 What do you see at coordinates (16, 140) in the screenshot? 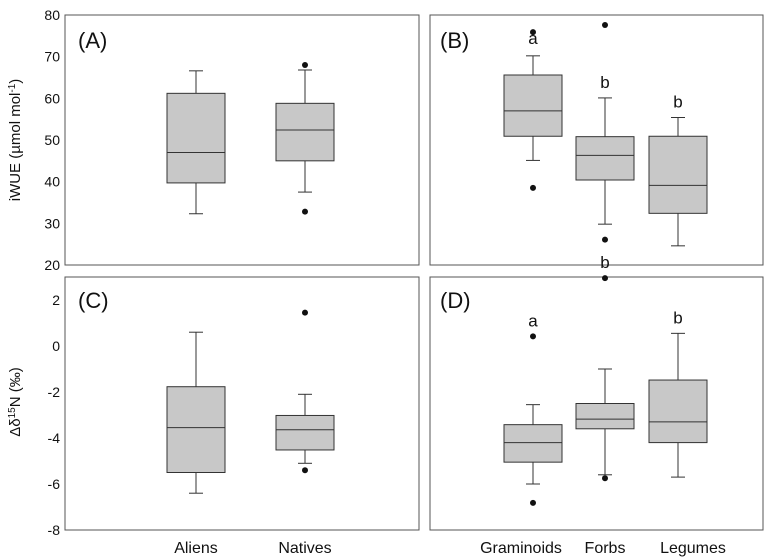
I see `y-axis-title-top: iWUE (µmol mol-1)` at bounding box center [16, 140].